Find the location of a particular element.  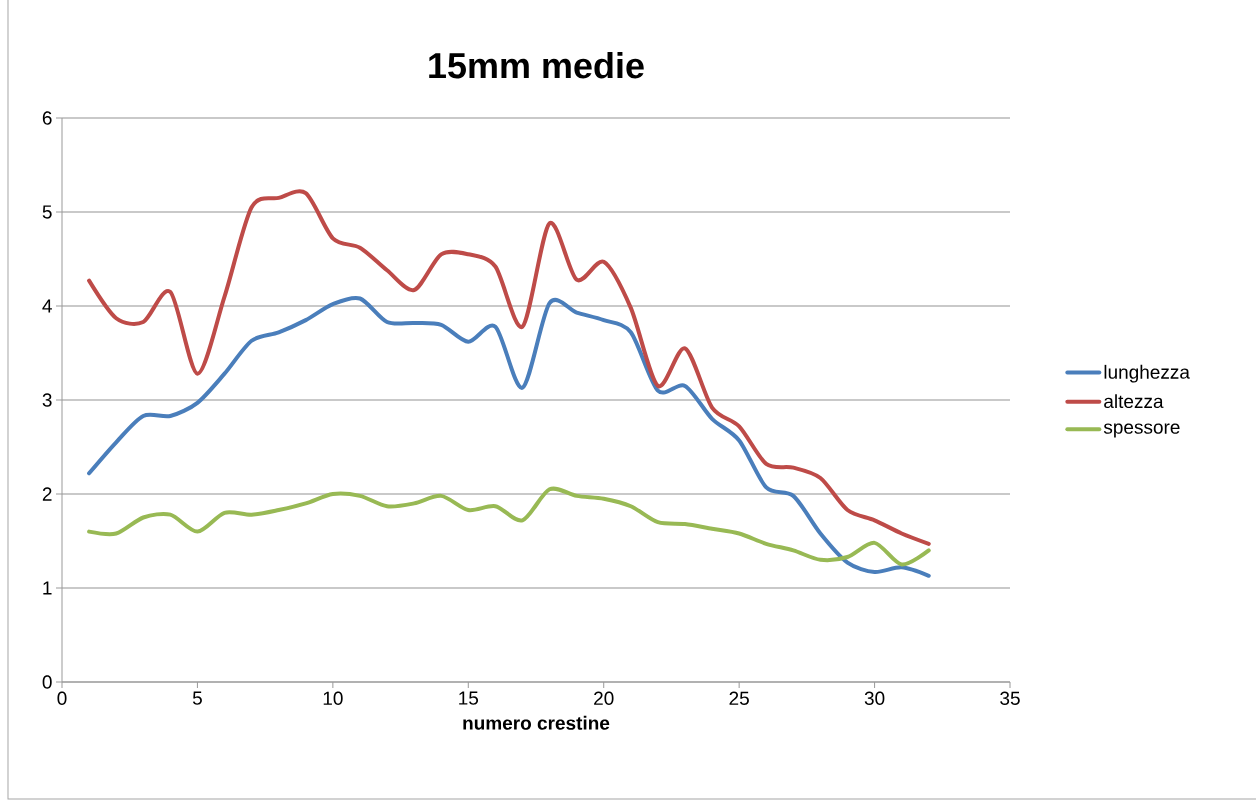

x-tick-label: 20 is located at coordinates (604, 698).